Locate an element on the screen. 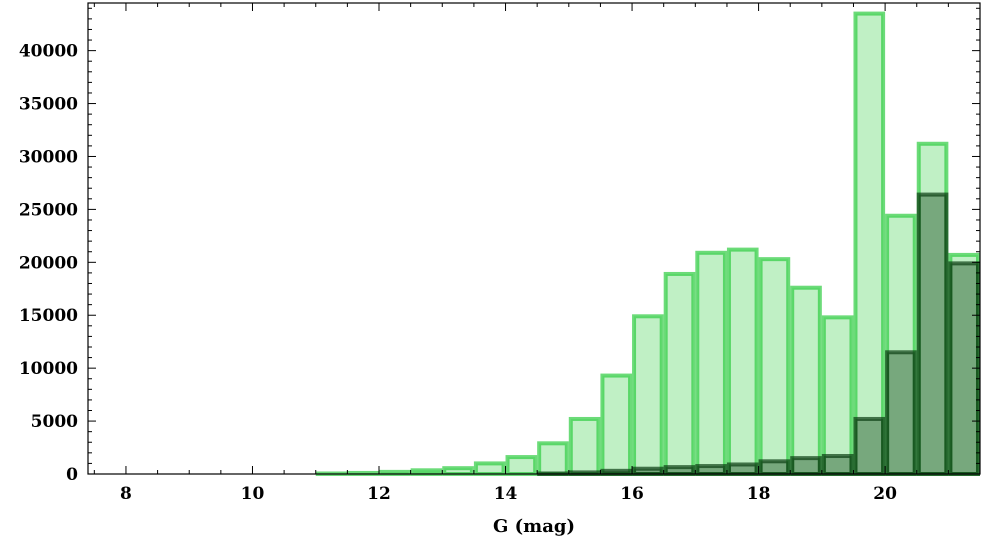 This screenshot has width=983, height=540. x-tick-label: 12 is located at coordinates (379, 494).